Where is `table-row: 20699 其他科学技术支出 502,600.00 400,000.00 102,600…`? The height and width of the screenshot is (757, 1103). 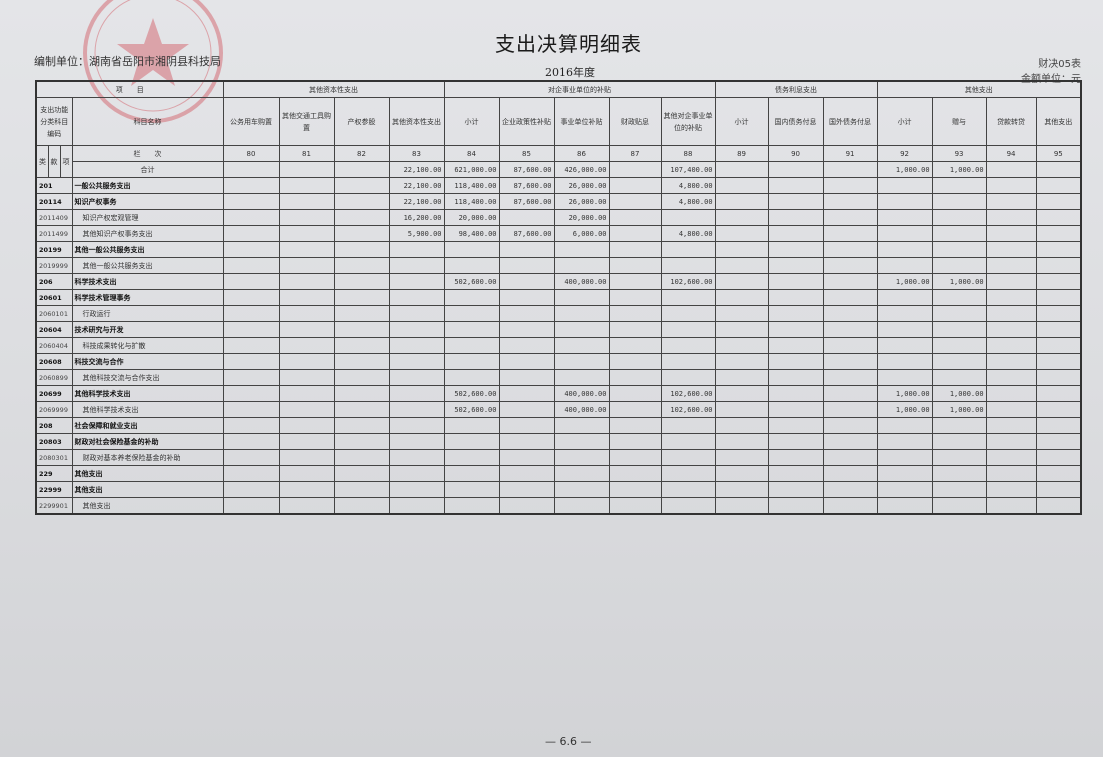
table-row: 20699 其他科学技术支出 502,600.00 400,000.00 102,600… is located at coordinates (558, 393).